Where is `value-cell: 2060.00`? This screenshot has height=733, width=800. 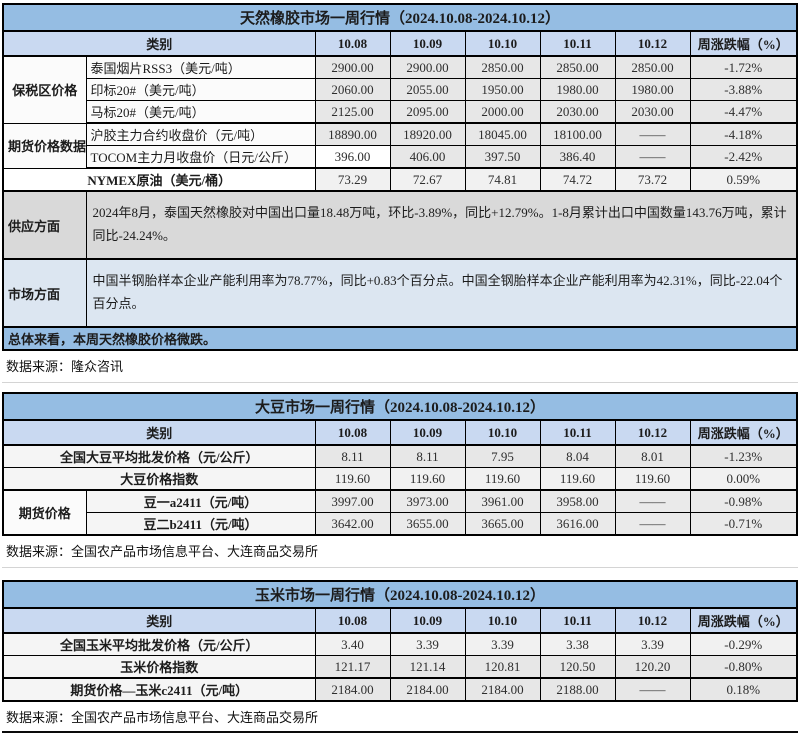
value-cell: 2060.00 is located at coordinates (352, 89).